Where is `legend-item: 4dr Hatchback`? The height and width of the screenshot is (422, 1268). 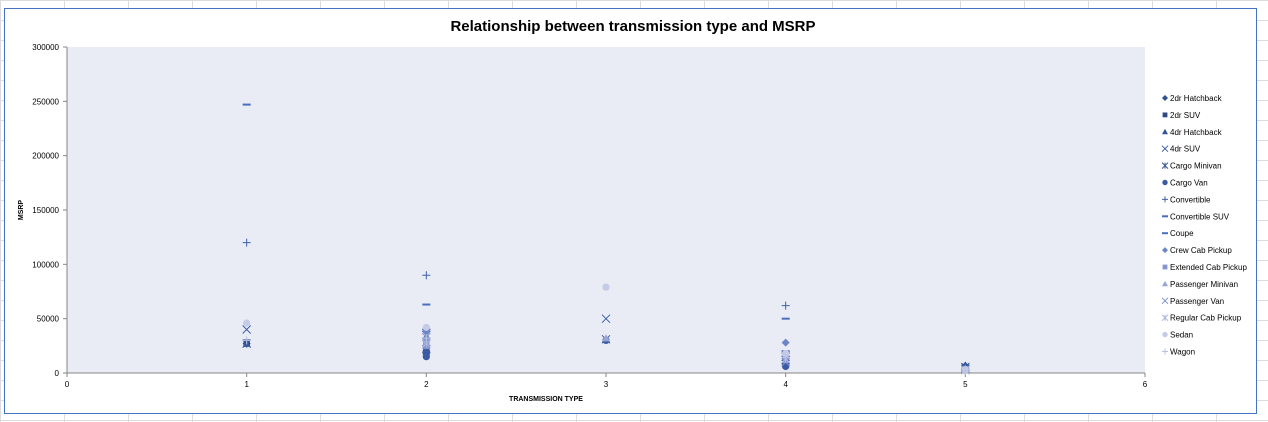 legend-item: 4dr Hatchback is located at coordinates (1192, 132).